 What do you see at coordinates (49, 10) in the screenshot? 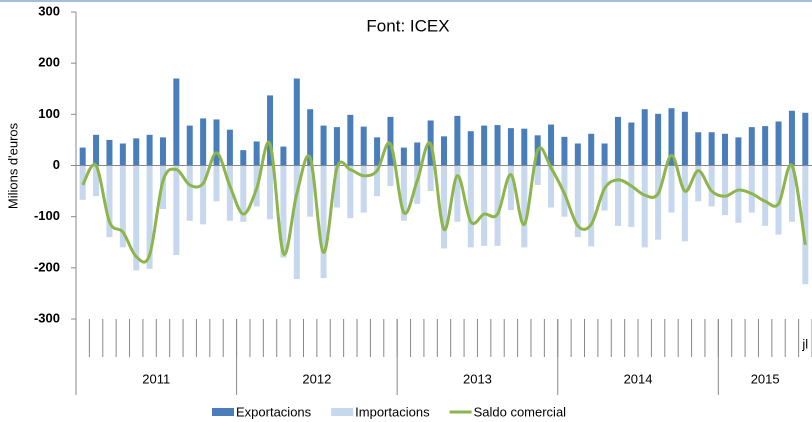
I see `y-tick-label: 300` at bounding box center [49, 10].